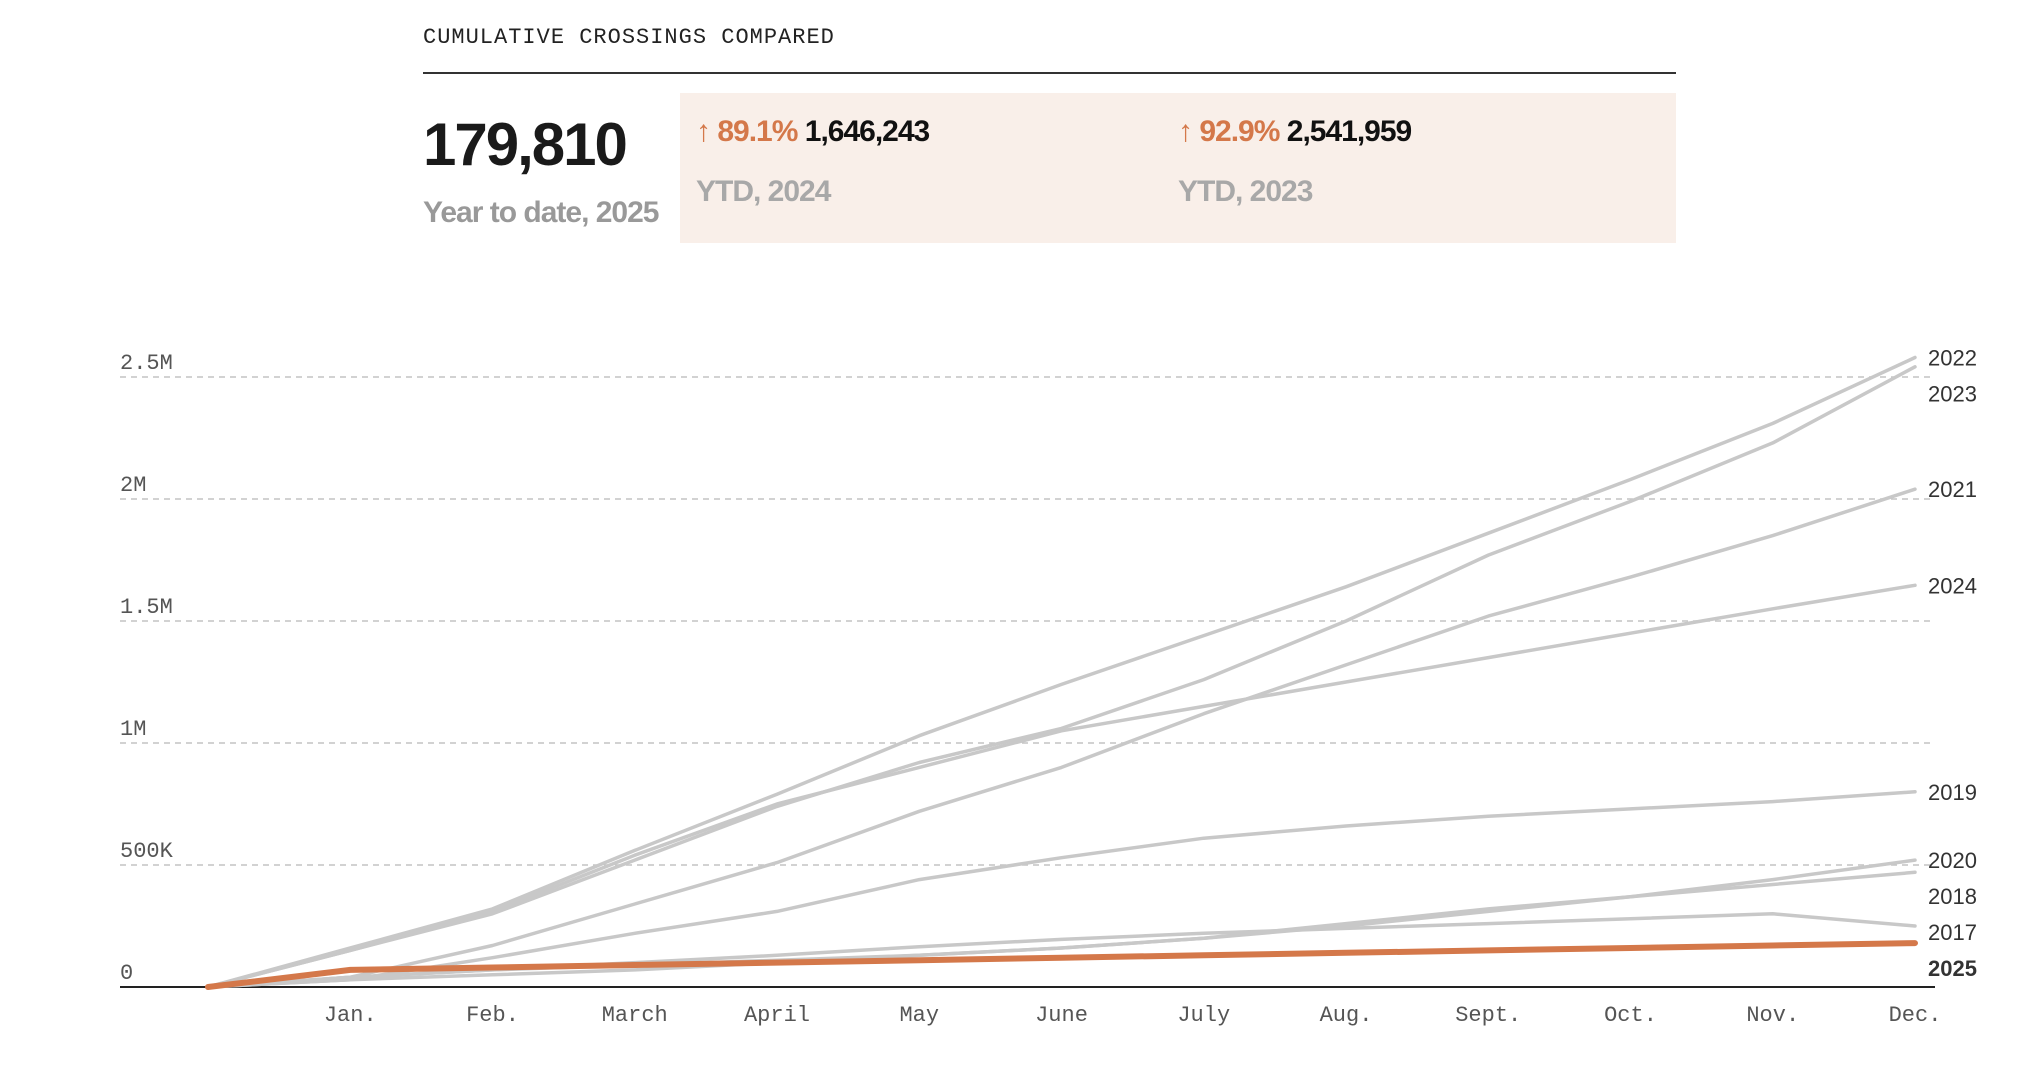 This screenshot has width=2040, height=1069. Describe the element at coordinates (1952, 393) in the screenshot. I see `series-label-2023: 2023` at that location.